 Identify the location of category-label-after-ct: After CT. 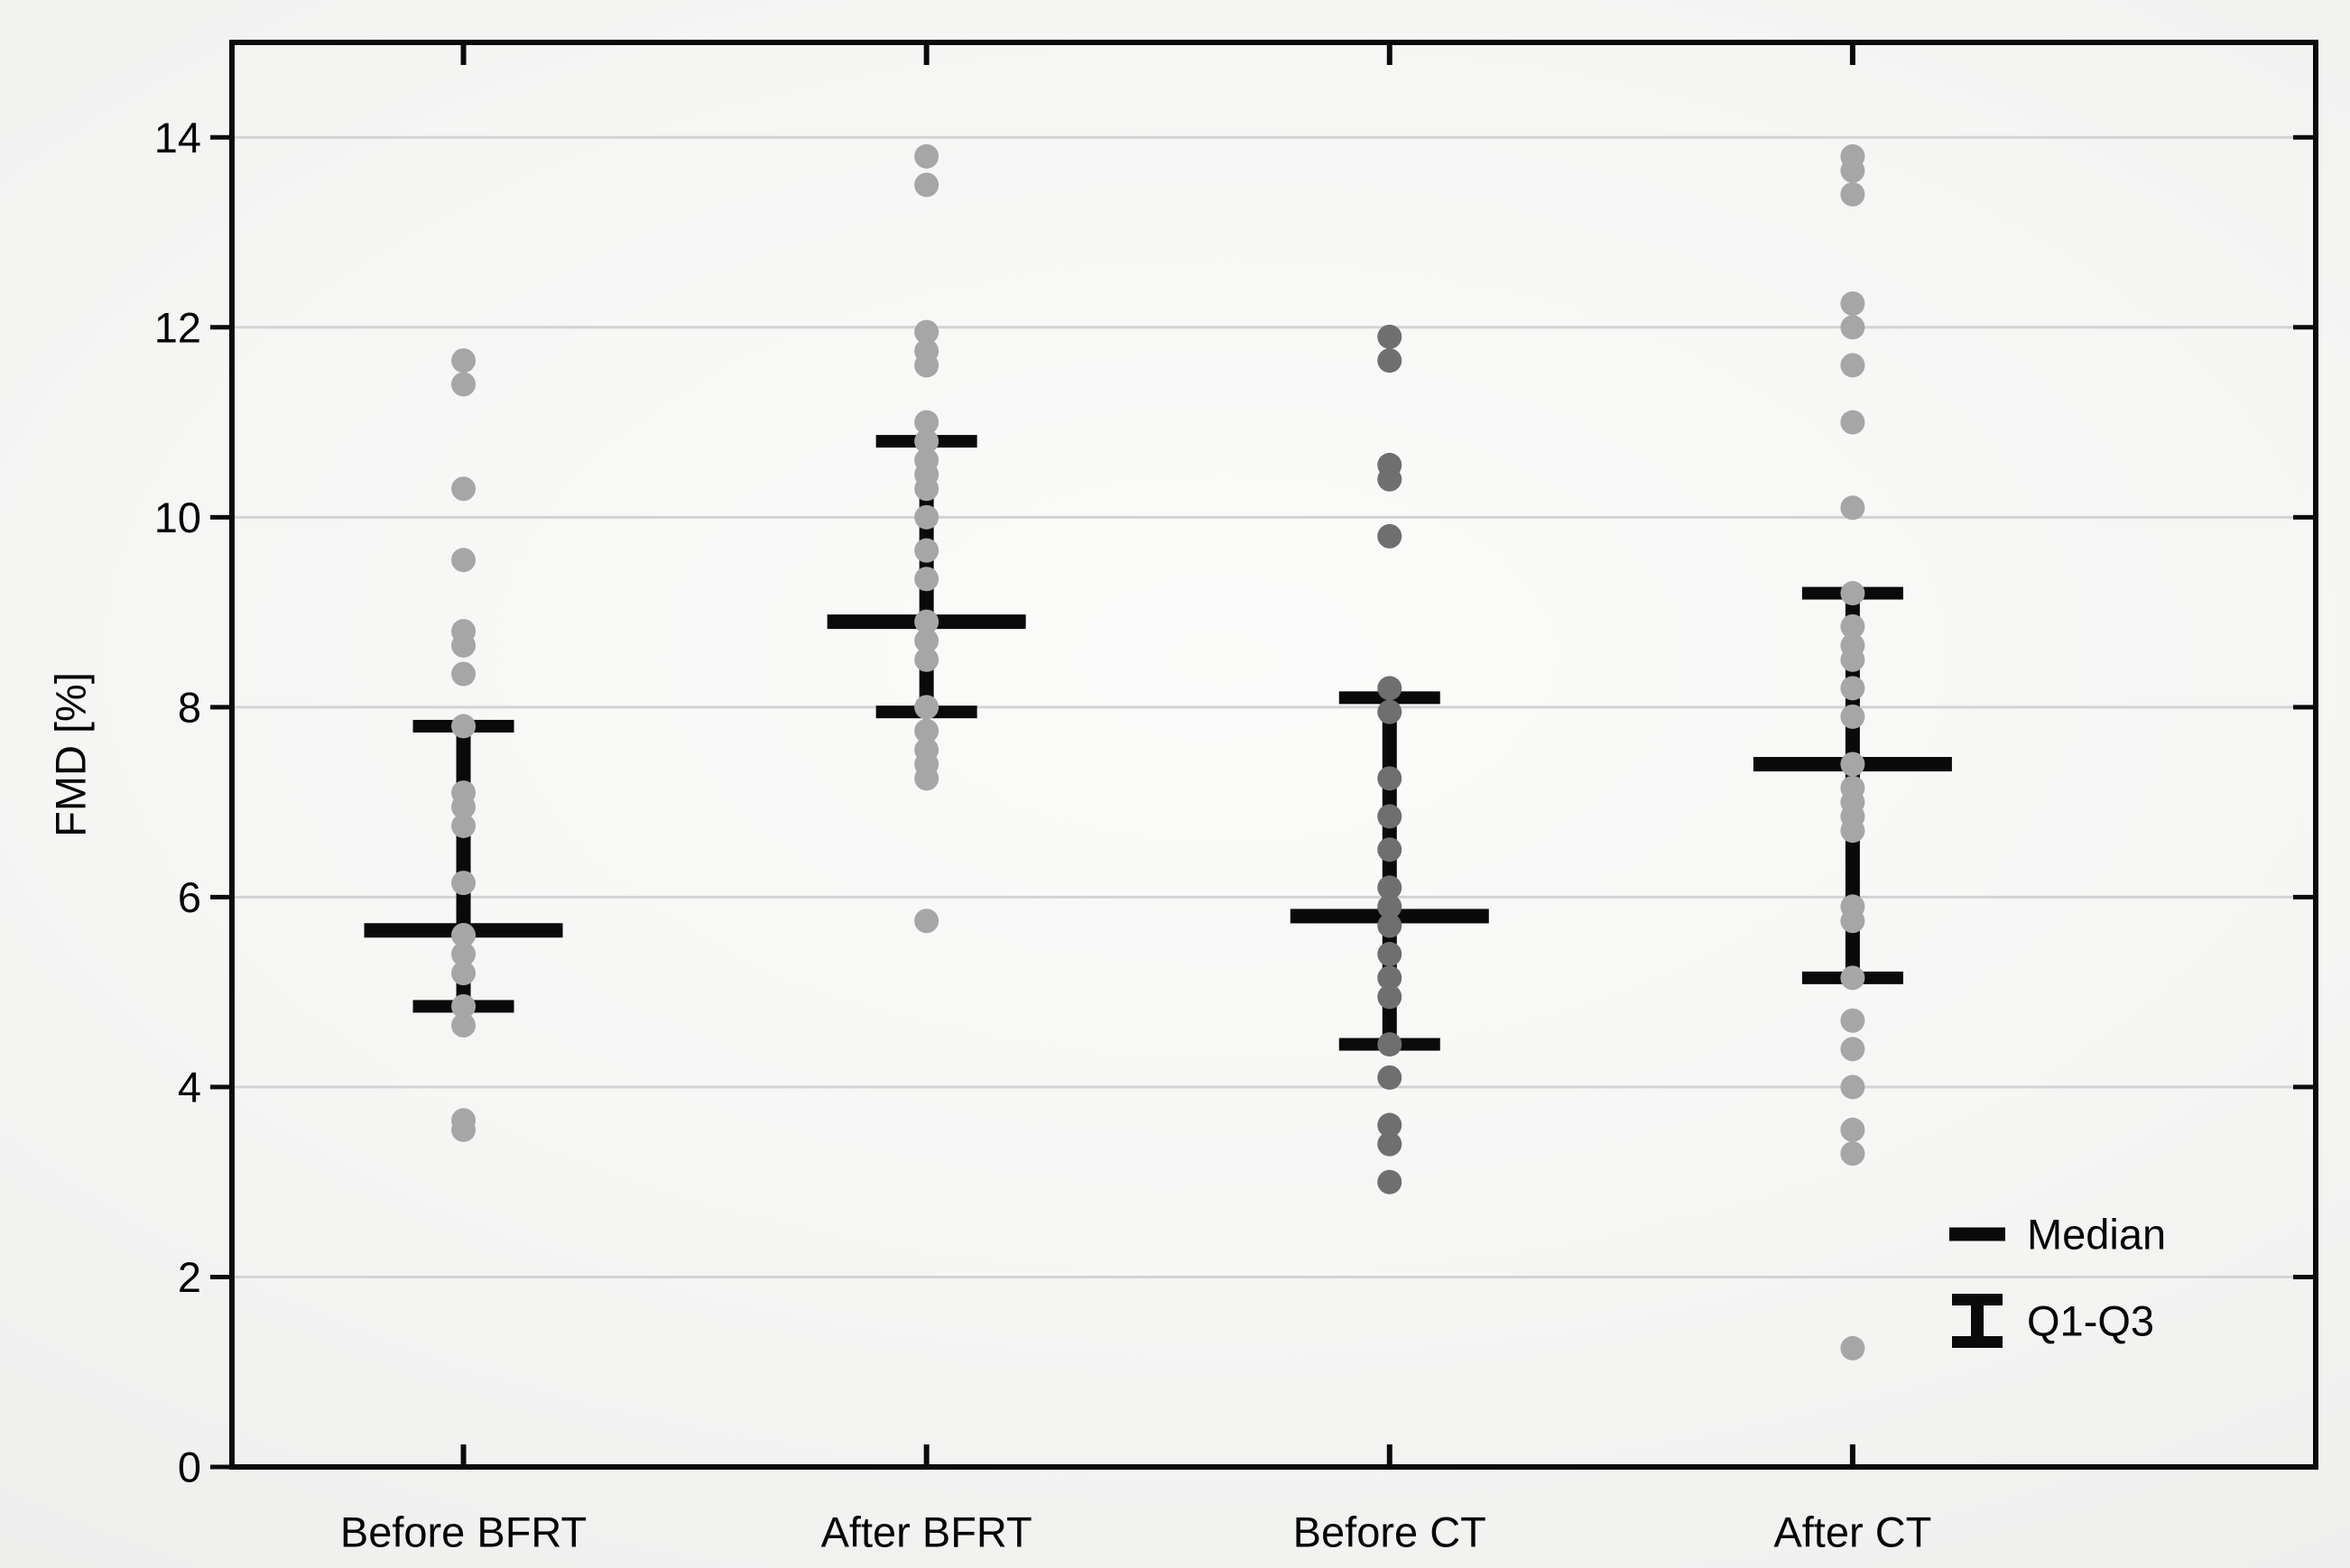
(1852, 1532).